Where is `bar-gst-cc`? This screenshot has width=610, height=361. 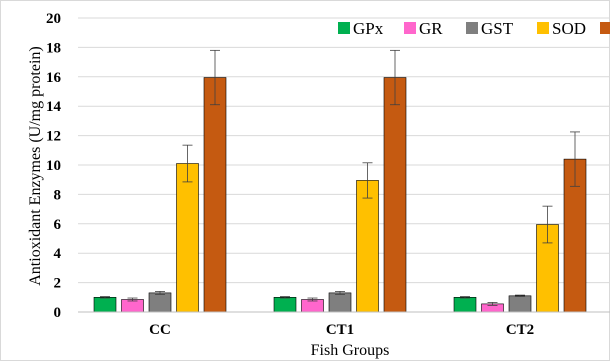
bar-gst-cc is located at coordinates (160, 302).